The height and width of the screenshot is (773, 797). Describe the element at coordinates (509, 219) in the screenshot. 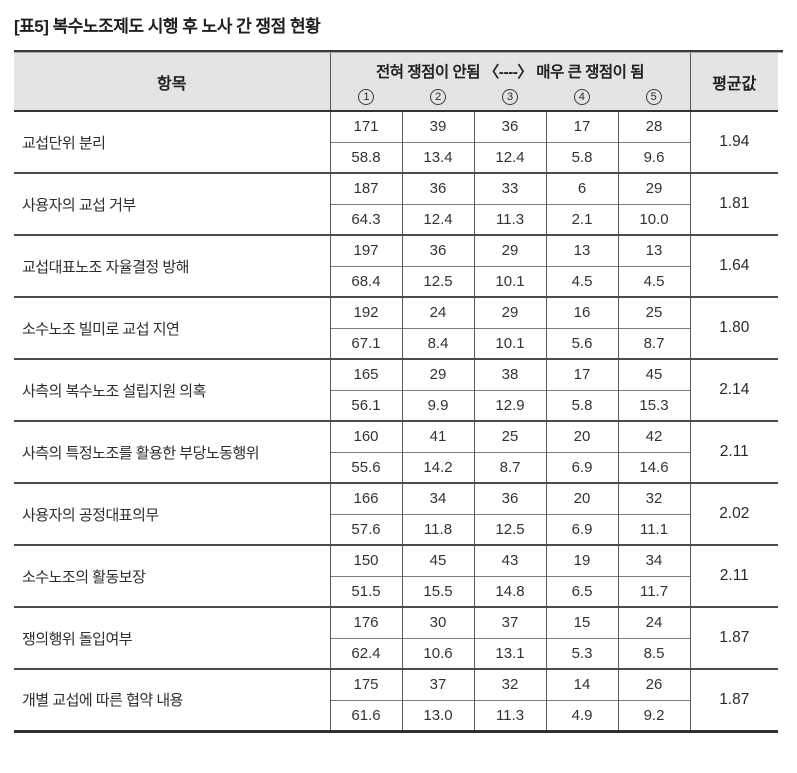

I see `percent-cell: 11.3` at that location.